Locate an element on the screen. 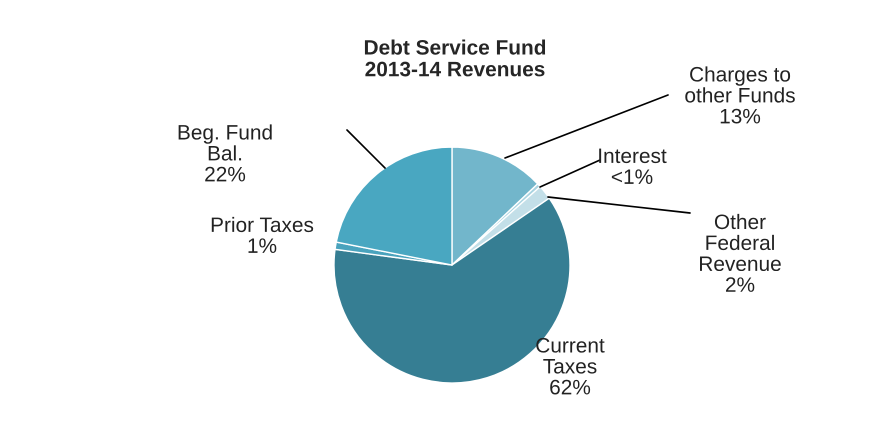 Image resolution: width=883 pixels, height=430 pixels. slice-label: Interest is located at coordinates (633, 156).